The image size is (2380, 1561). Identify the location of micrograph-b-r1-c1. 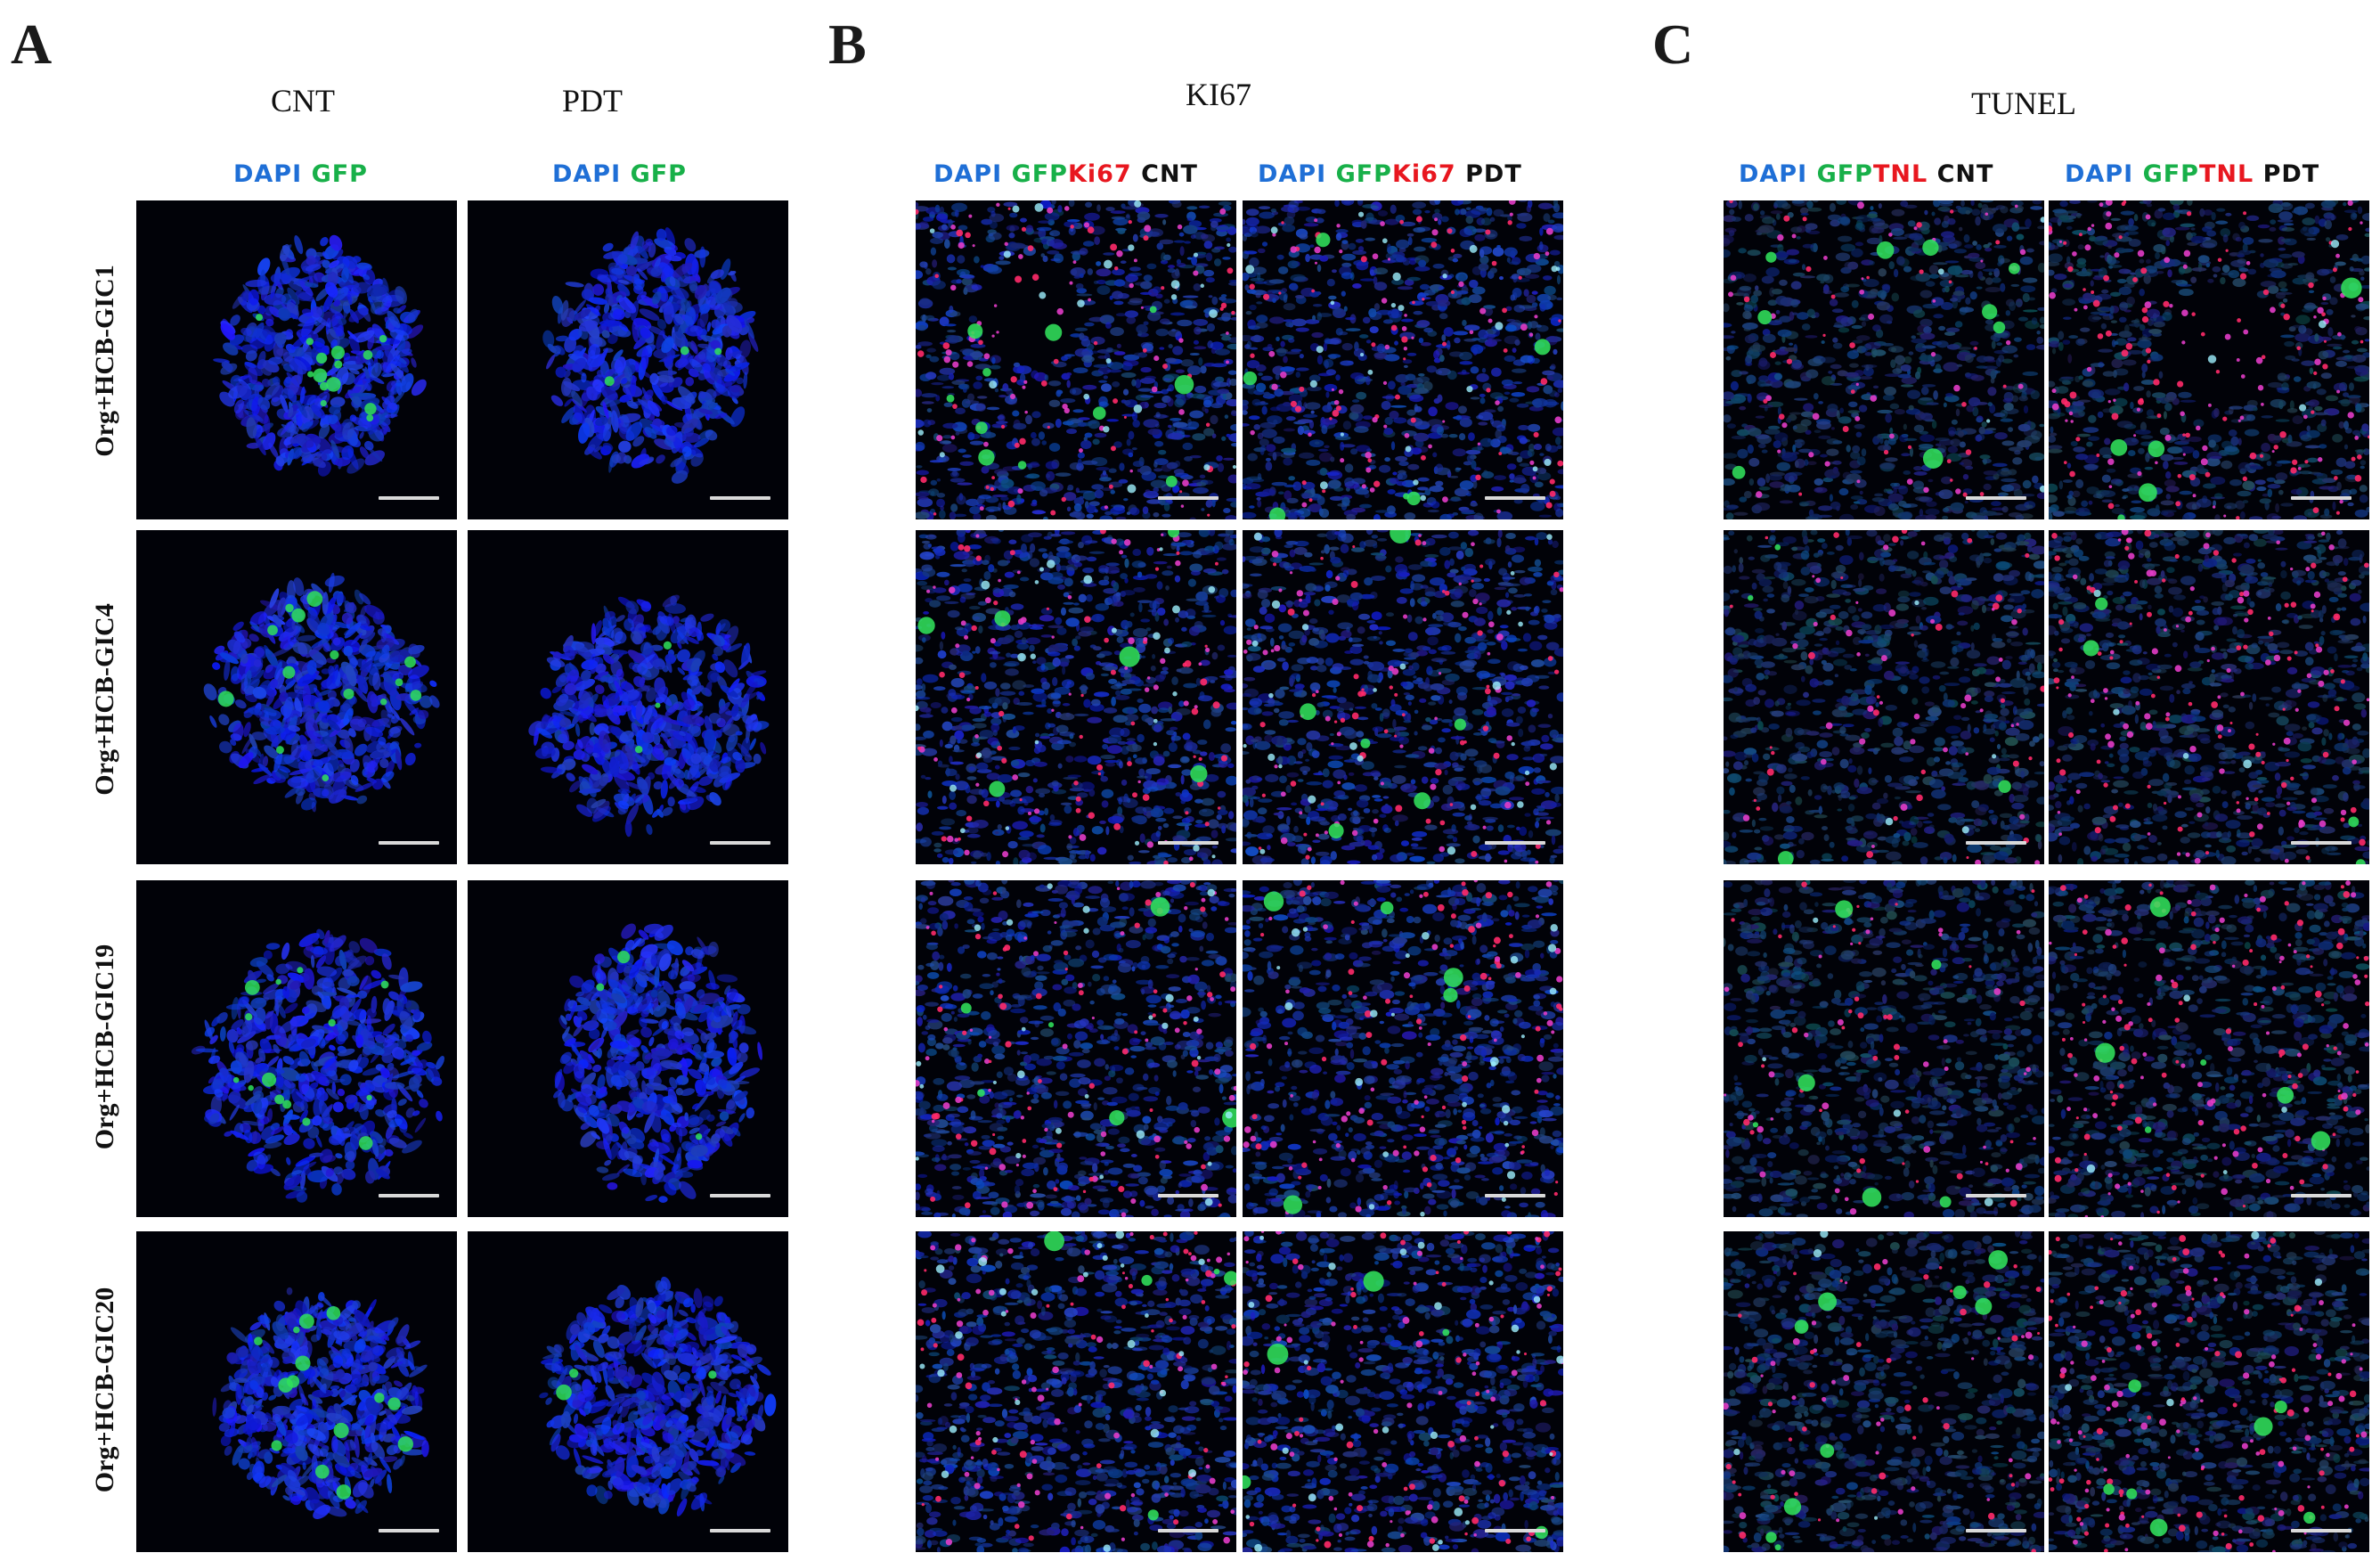
(1076, 359).